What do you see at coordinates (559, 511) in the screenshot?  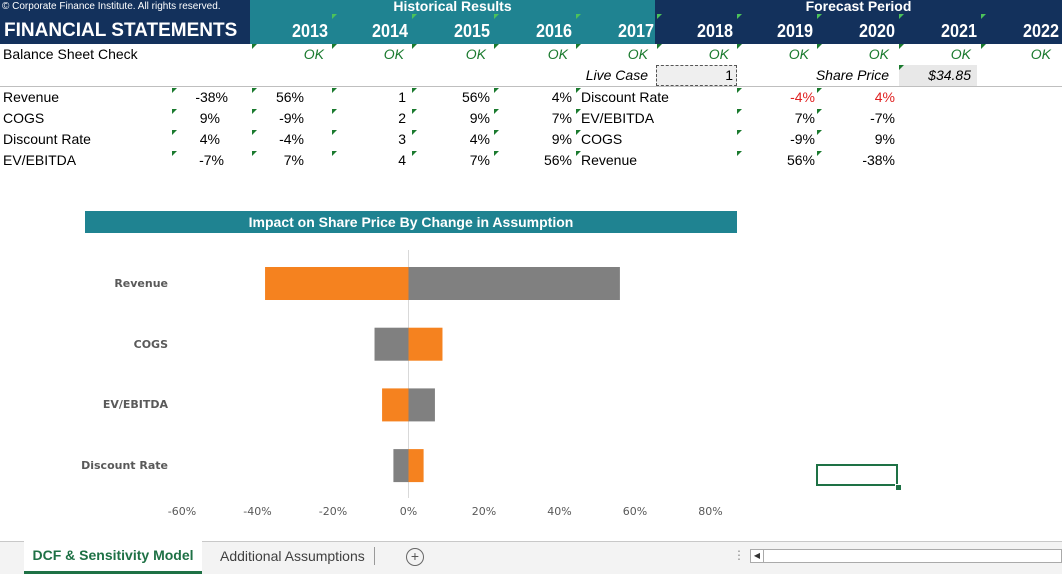 I see `x-tick-label: 40%` at bounding box center [559, 511].